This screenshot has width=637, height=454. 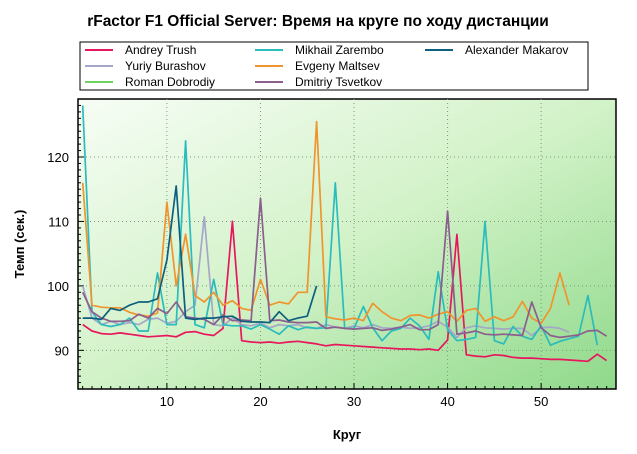 What do you see at coordinates (165, 66) in the screenshot?
I see `legend-label: Yuriy Burashov` at bounding box center [165, 66].